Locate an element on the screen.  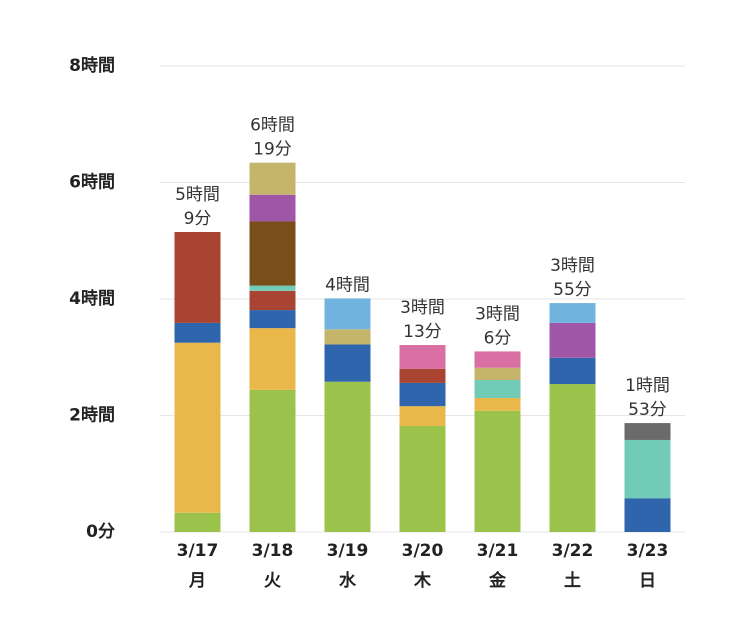
x-weekday-label: 木 is located at coordinates (422, 580).